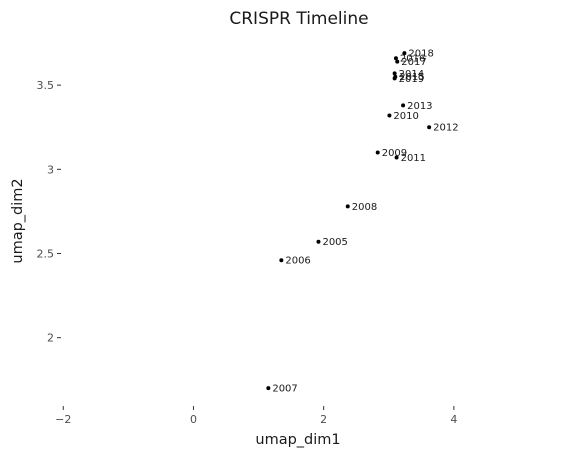 The image size is (564, 458). What do you see at coordinates (420, 54) in the screenshot?
I see `point-label: 2018` at bounding box center [420, 54].